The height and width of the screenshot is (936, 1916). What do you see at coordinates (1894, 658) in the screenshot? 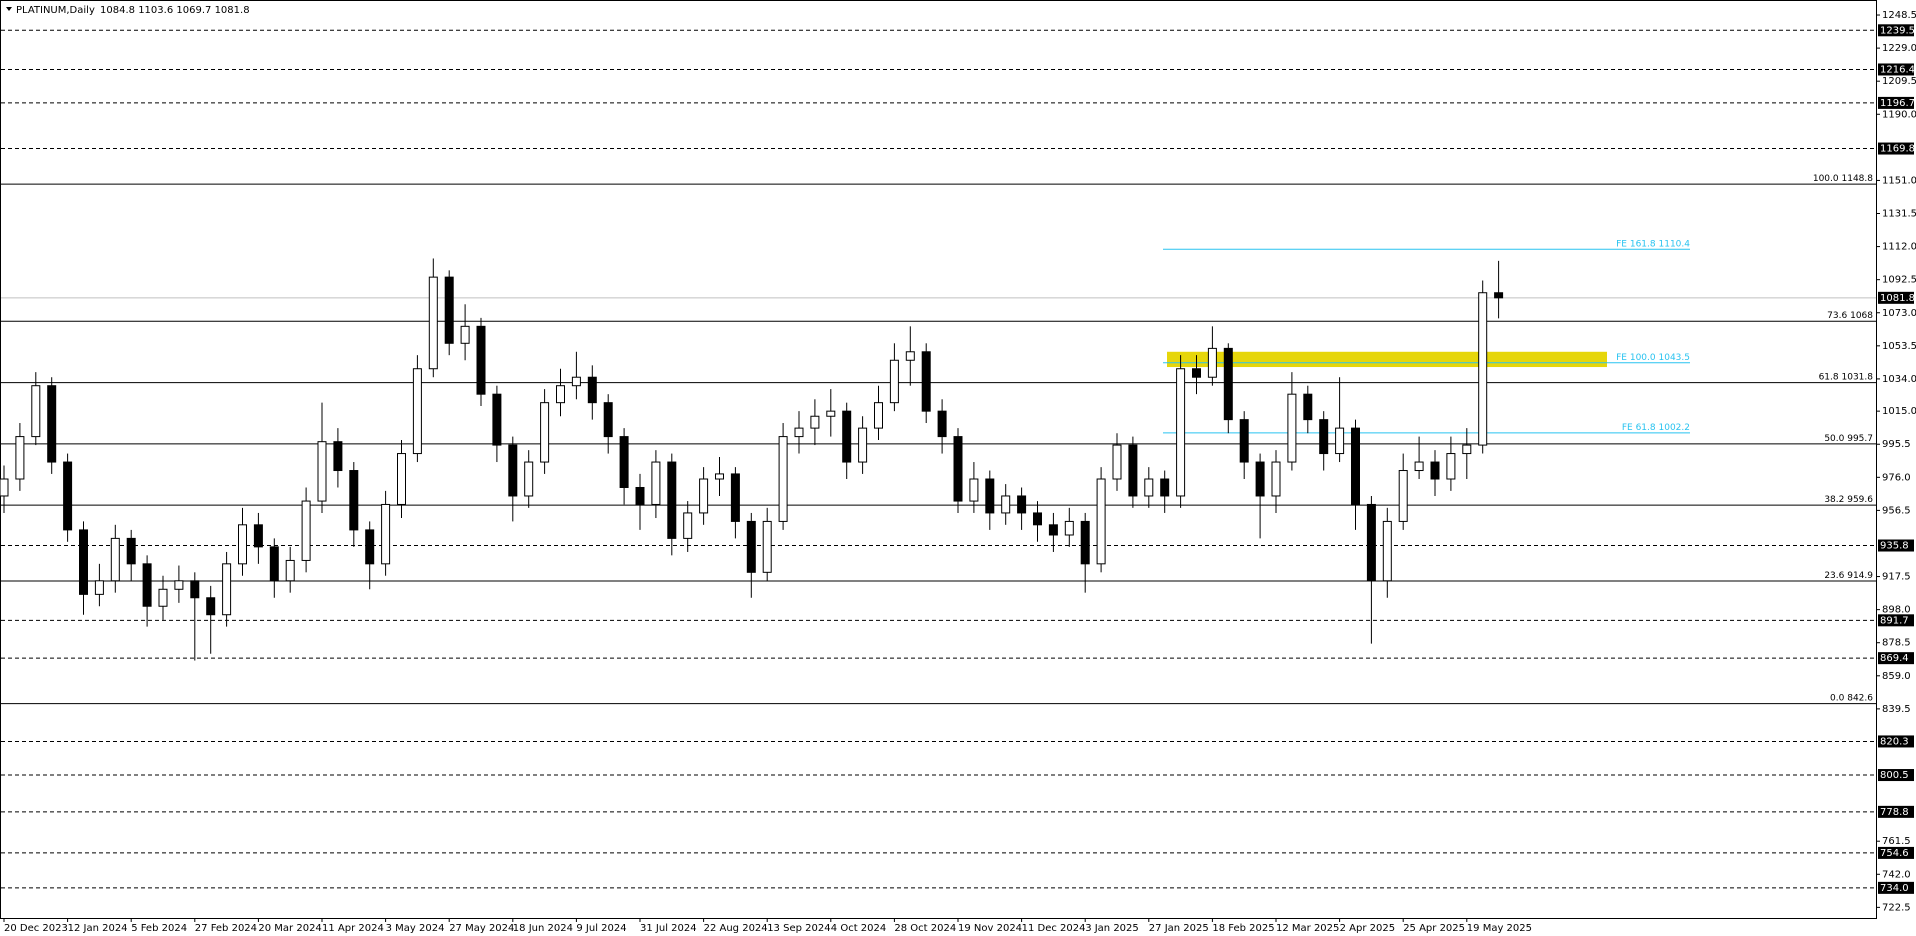
I see `level-label: 869.4` at bounding box center [1894, 658].